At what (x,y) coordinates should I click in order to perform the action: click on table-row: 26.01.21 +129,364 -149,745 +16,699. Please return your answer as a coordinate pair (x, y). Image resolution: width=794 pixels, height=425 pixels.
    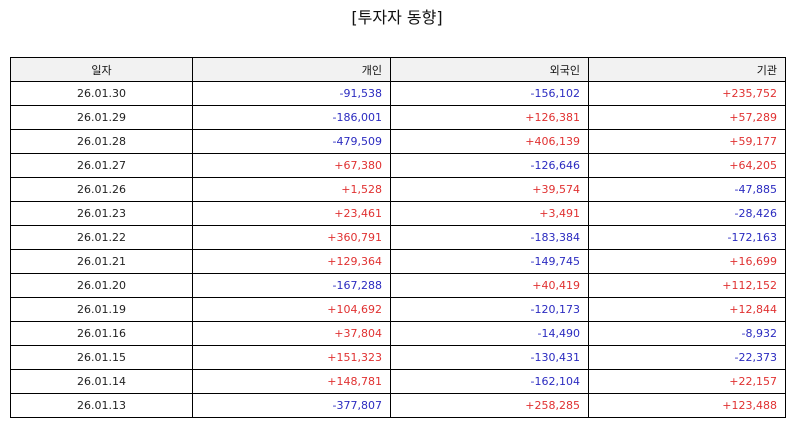
    Looking at the image, I should click on (398, 261).